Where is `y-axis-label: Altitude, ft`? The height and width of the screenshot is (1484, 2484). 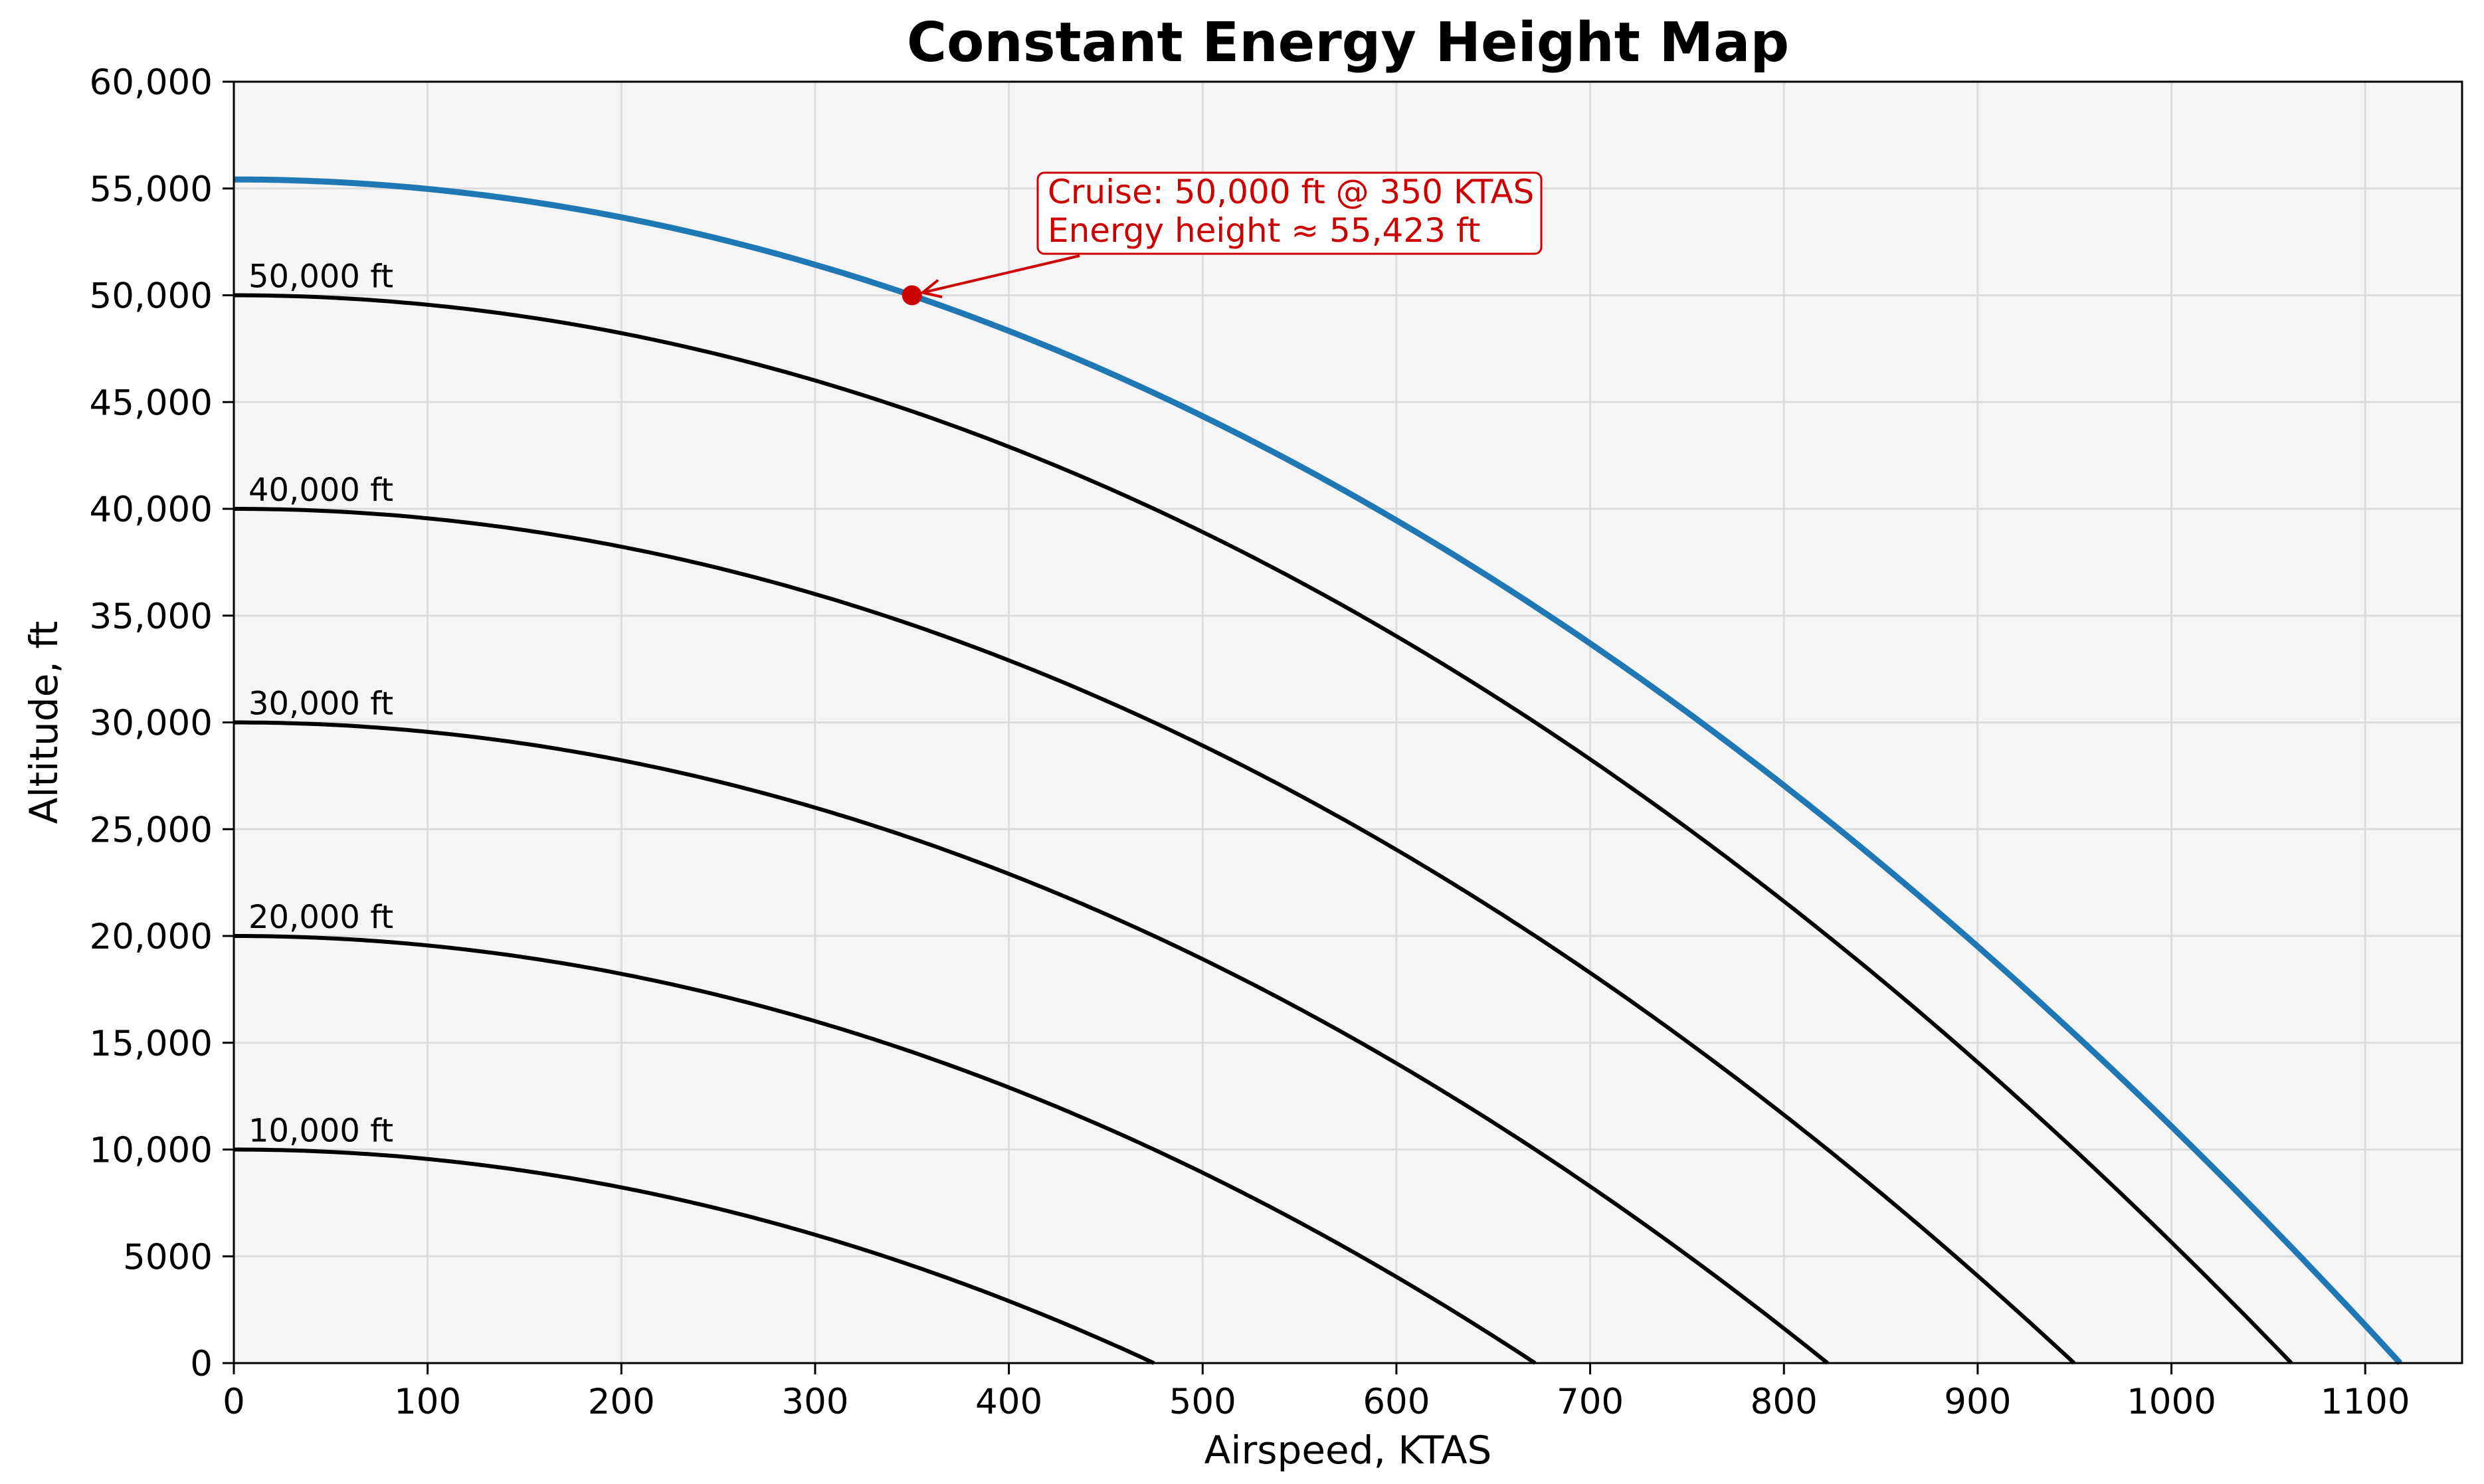
y-axis-label: Altitude, ft is located at coordinates (43, 723).